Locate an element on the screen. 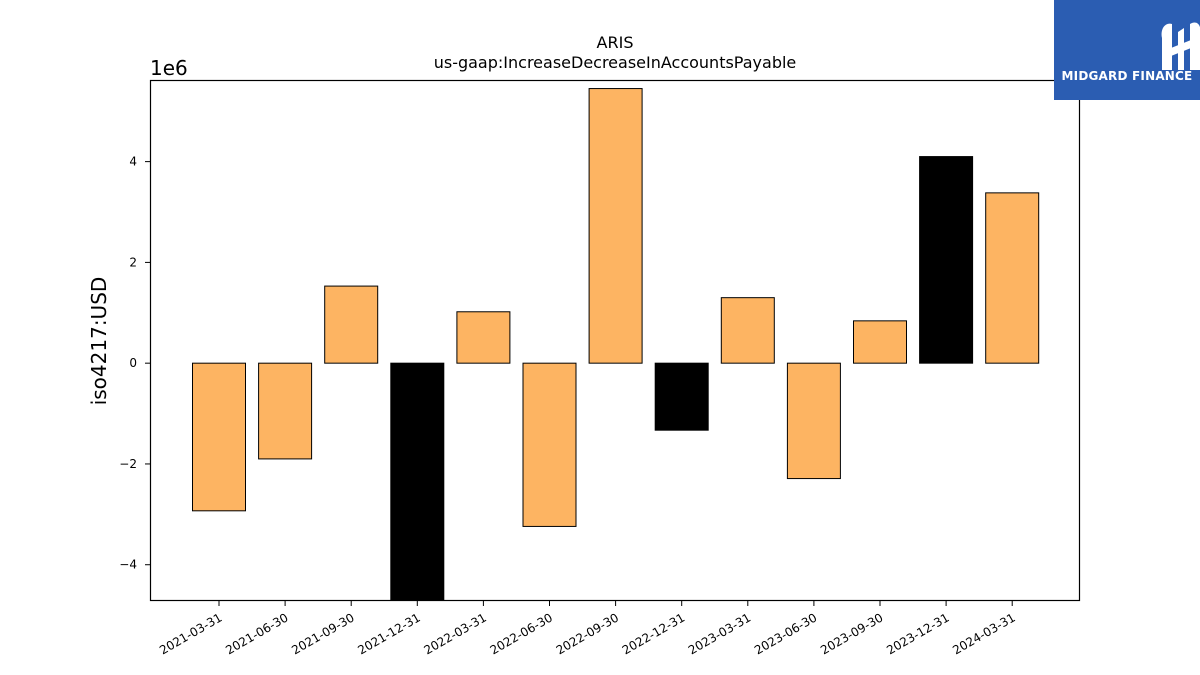  y-offset-label: 1e6 is located at coordinates (169, 68).